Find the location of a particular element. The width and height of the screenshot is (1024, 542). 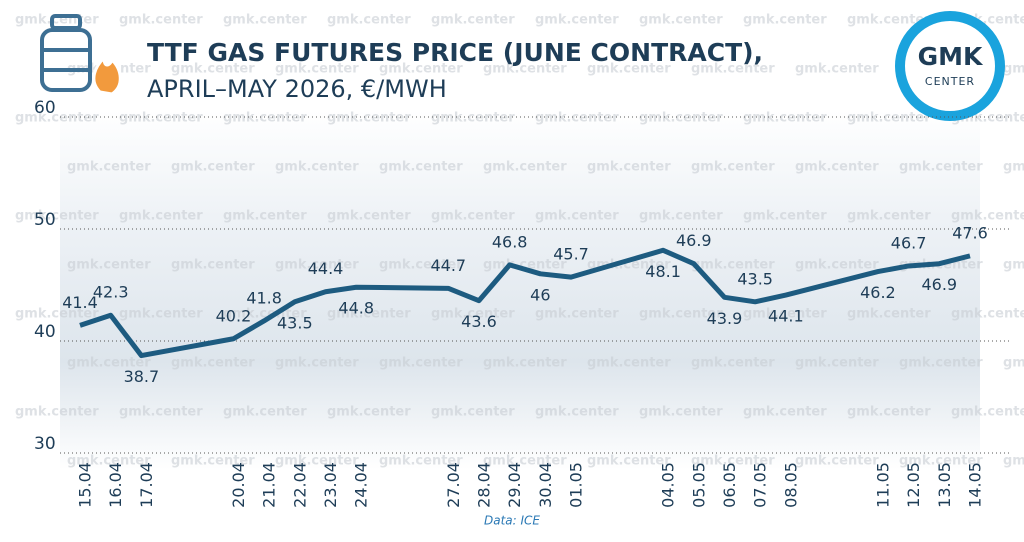

y-tick-label: 40 is located at coordinates (45, 332).